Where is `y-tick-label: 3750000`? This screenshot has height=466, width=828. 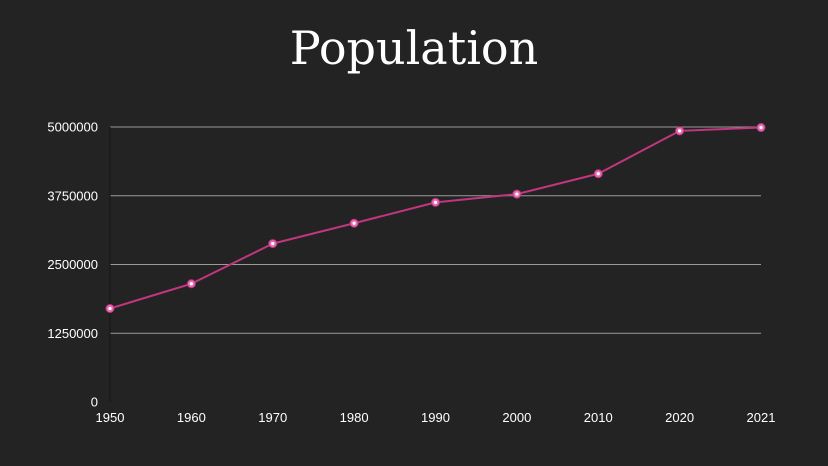
y-tick-label: 3750000 is located at coordinates (72, 195).